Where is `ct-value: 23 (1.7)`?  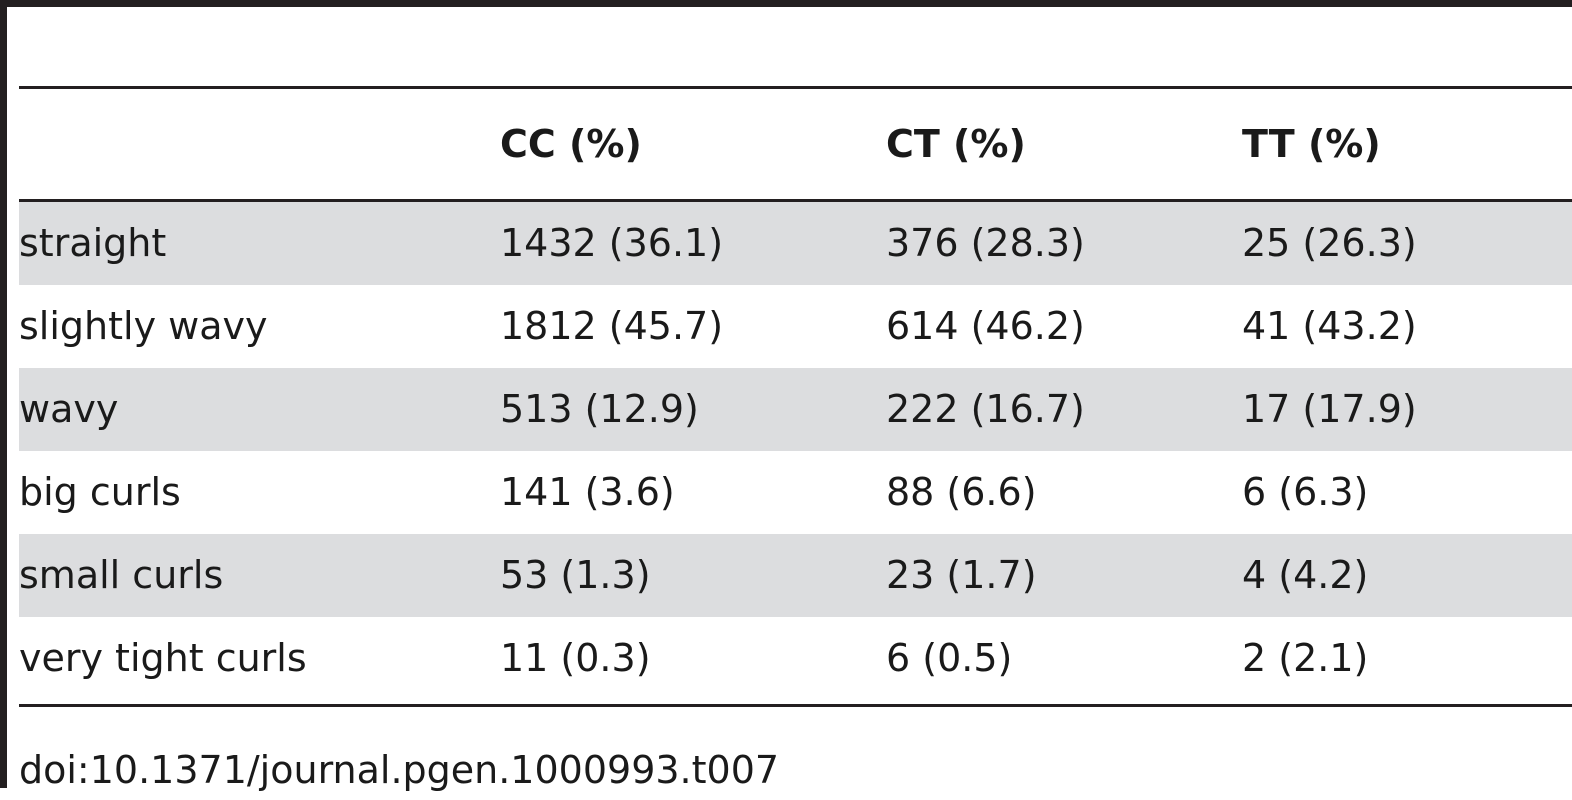 ct-value: 23 (1.7) is located at coordinates (961, 575).